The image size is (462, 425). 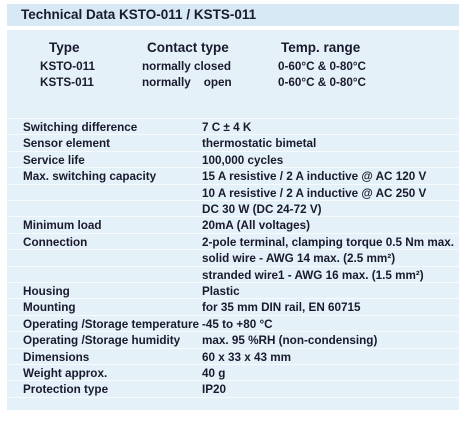 I want to click on section-header: Technical Data KSTO-011 / KSTS-011, so click(x=233, y=15).